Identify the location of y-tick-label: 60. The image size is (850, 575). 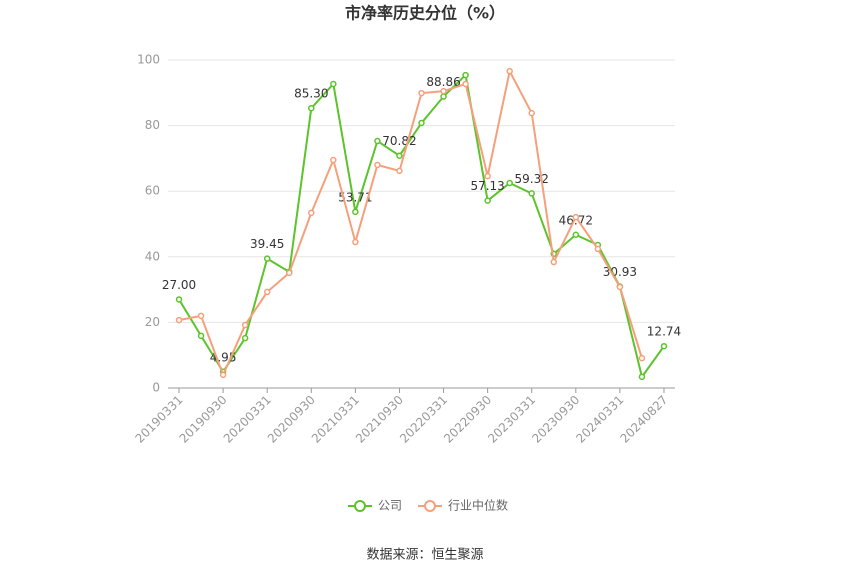
(152, 191).